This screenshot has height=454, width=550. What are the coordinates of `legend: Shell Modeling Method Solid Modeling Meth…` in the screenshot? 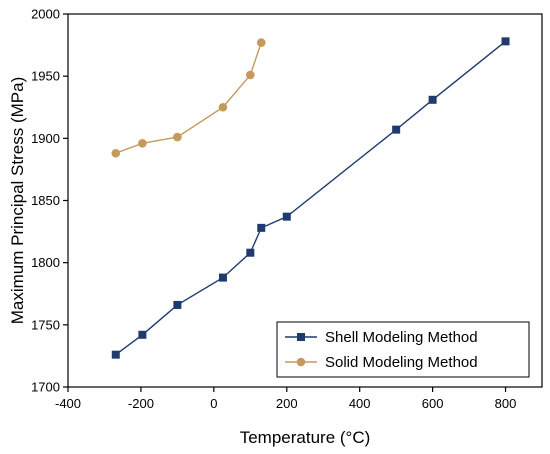 It's located at (403, 349).